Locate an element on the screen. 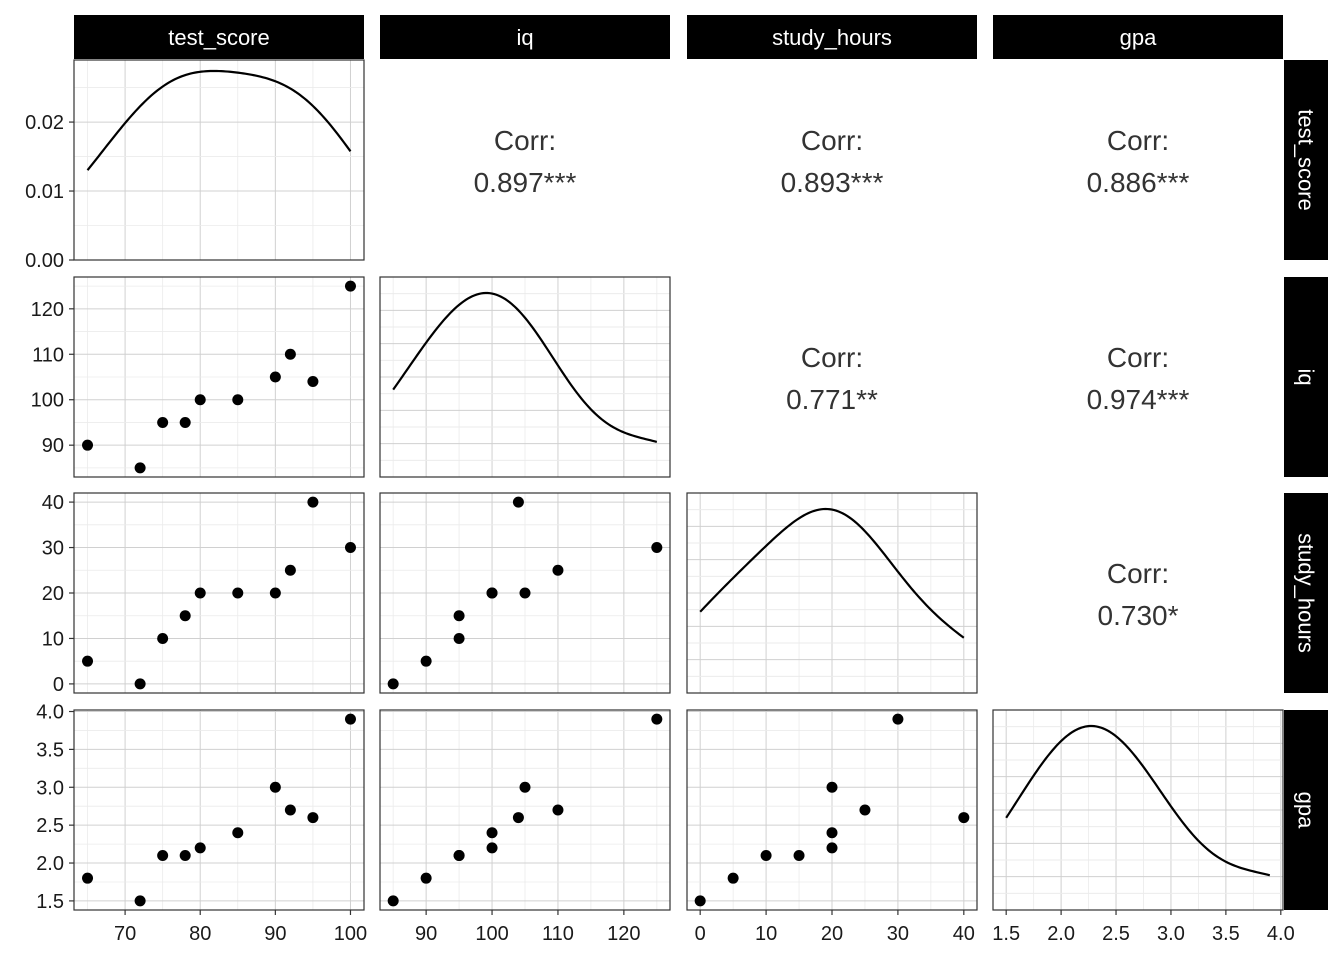 This screenshot has width=1344, height=960. corr-label-iq-gpa: Corr: is located at coordinates (1138, 357).